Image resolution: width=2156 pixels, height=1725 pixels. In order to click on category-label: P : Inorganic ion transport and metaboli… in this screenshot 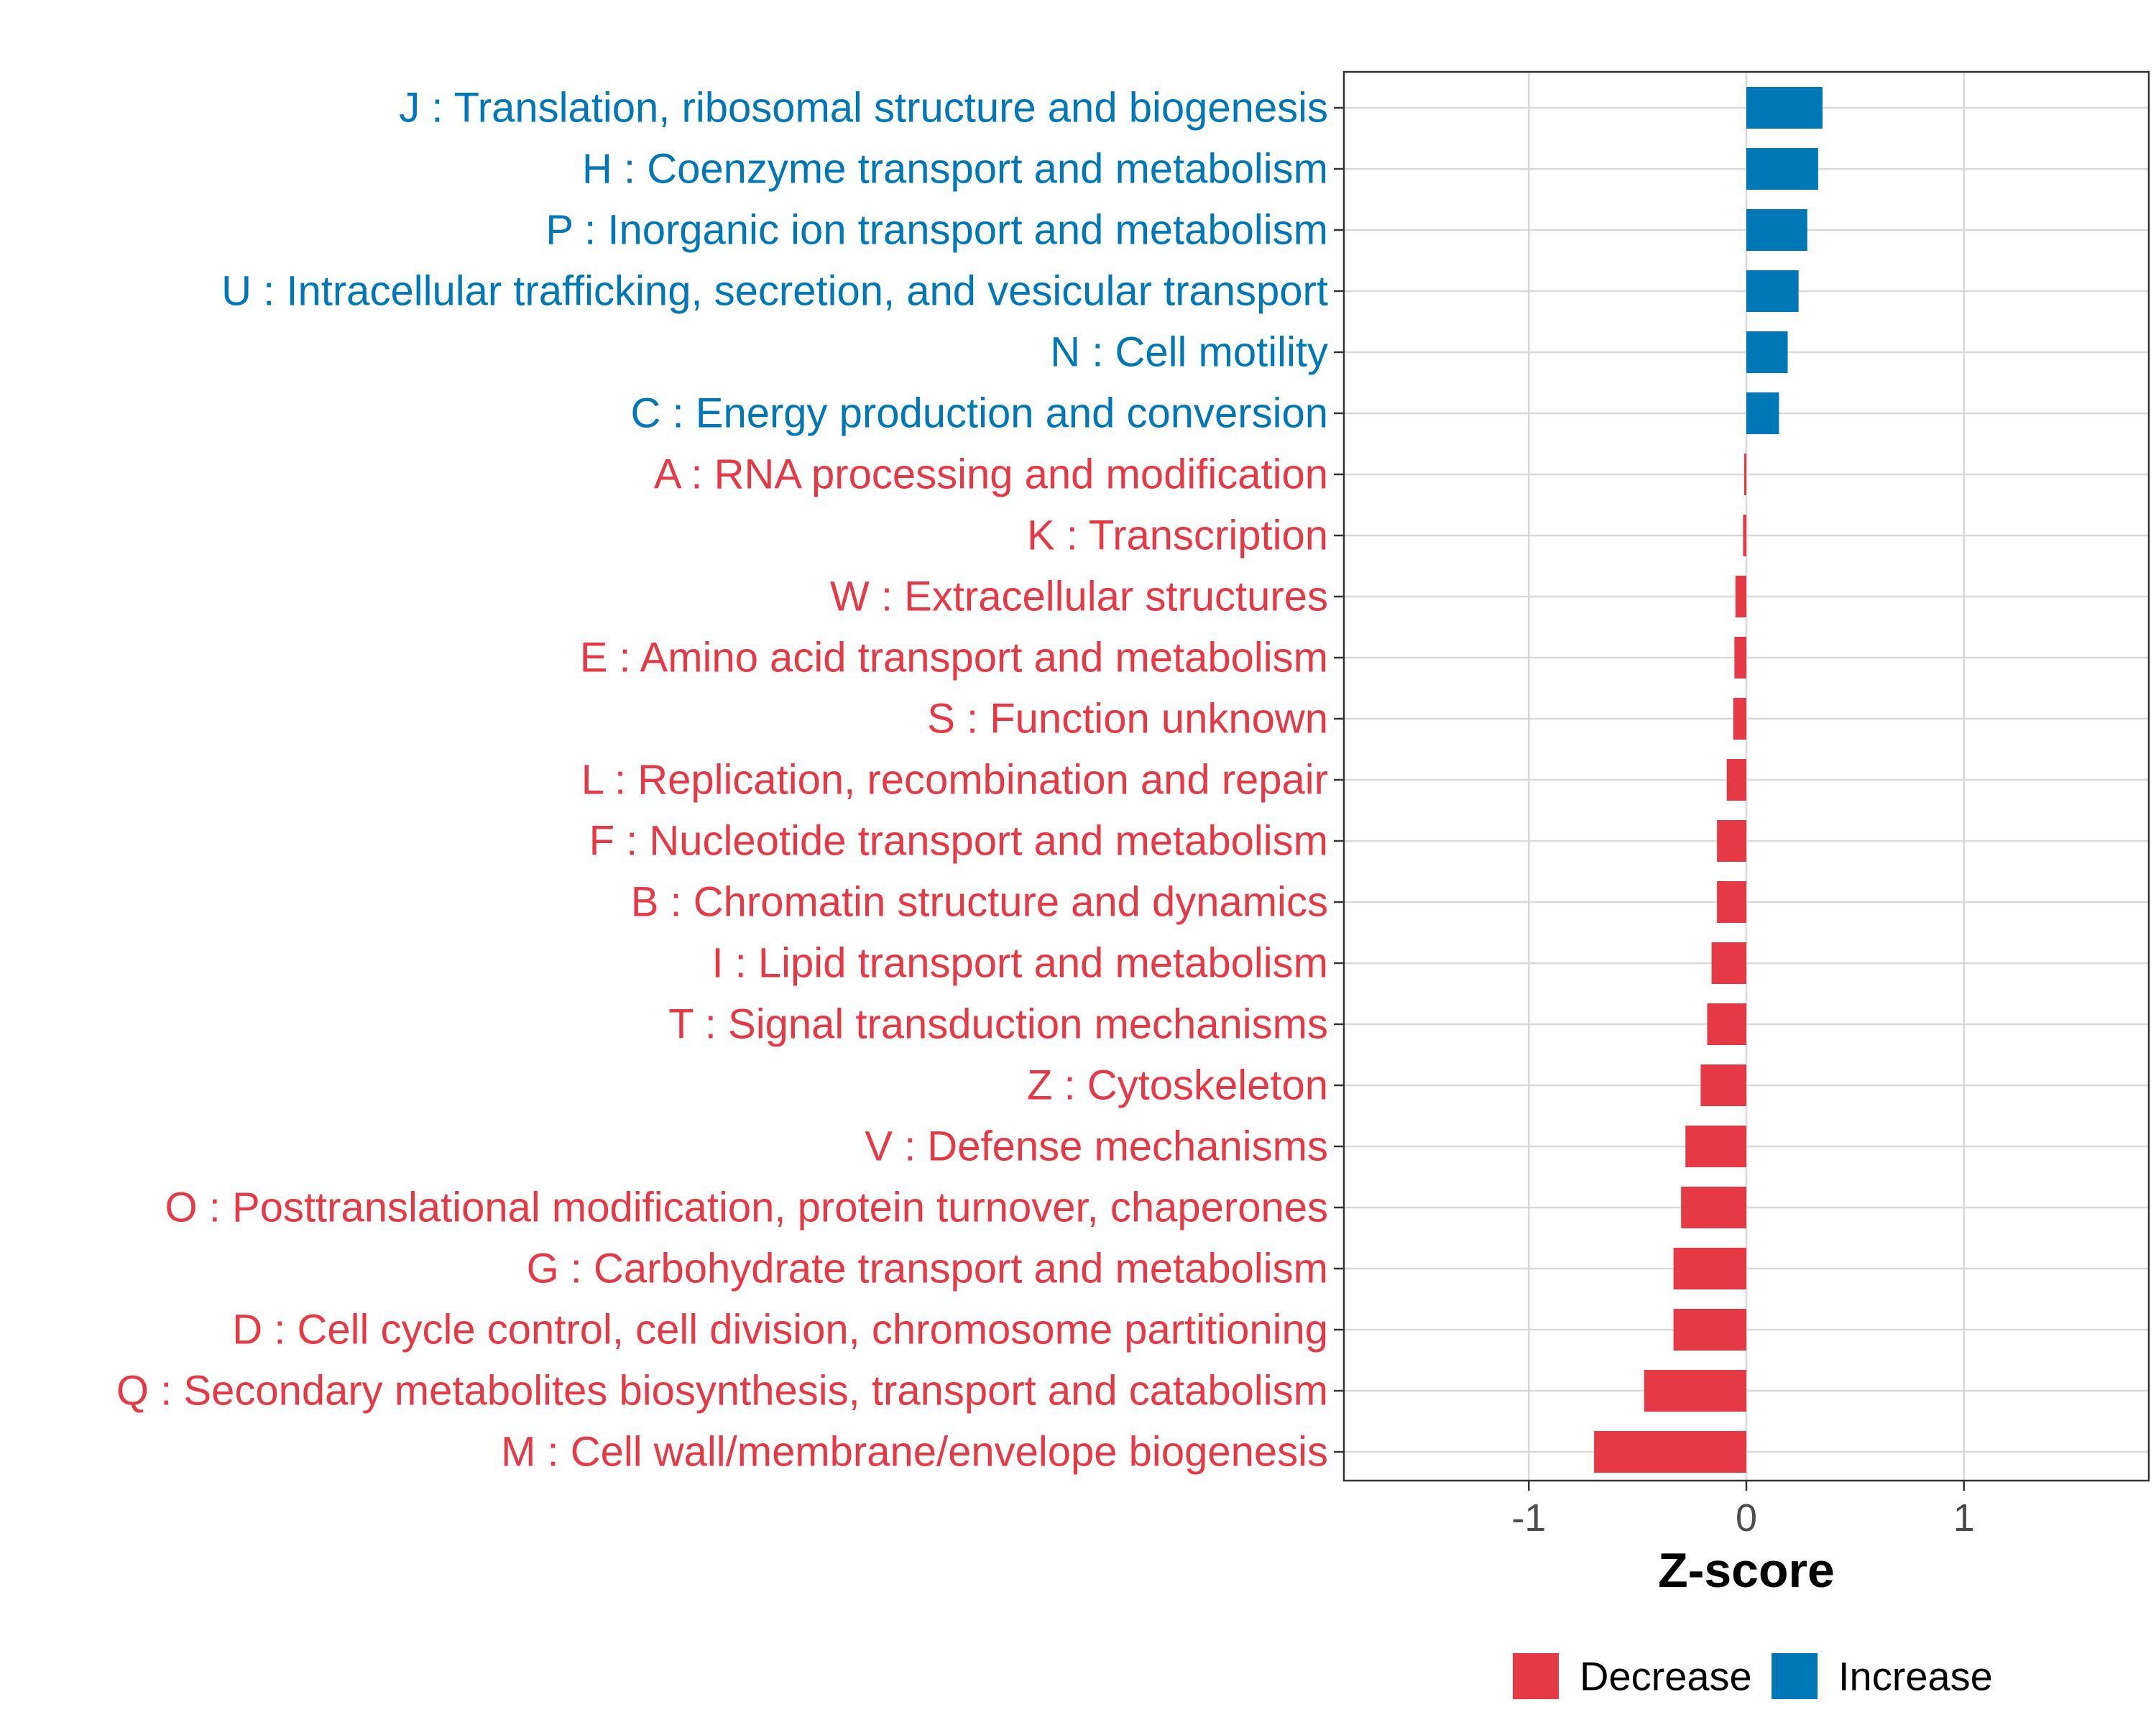, I will do `click(937, 230)`.